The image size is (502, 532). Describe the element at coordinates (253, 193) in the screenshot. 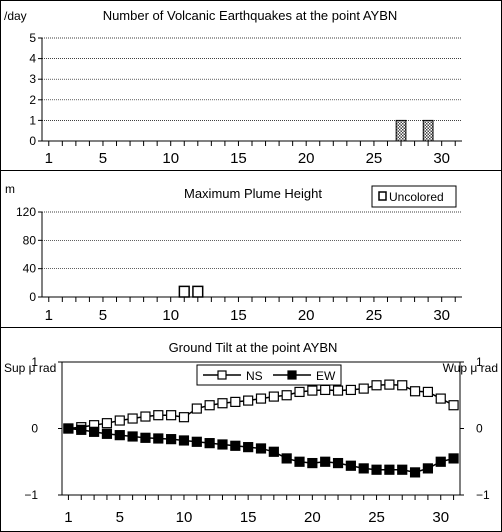

I see `chart-title: Maximum Plume Height` at that location.